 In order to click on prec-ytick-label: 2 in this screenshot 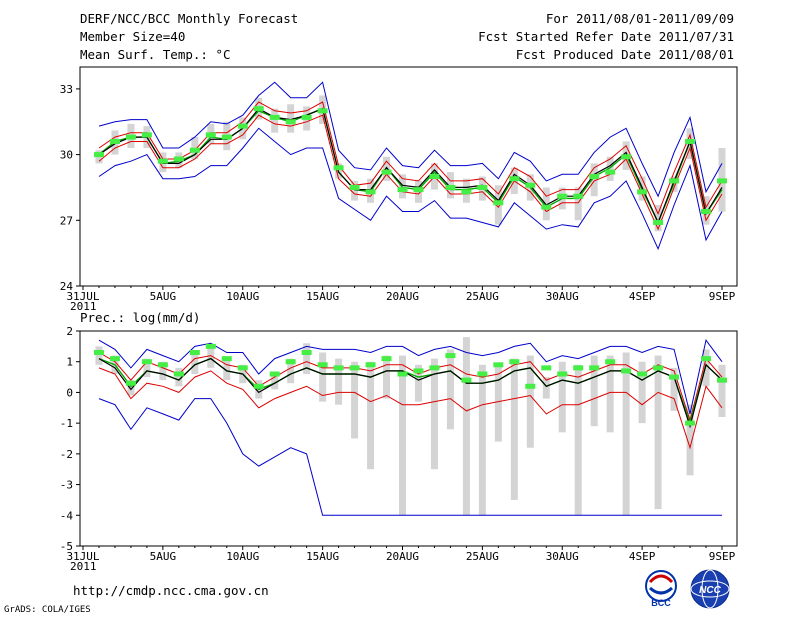, I will do `click(69, 331)`.